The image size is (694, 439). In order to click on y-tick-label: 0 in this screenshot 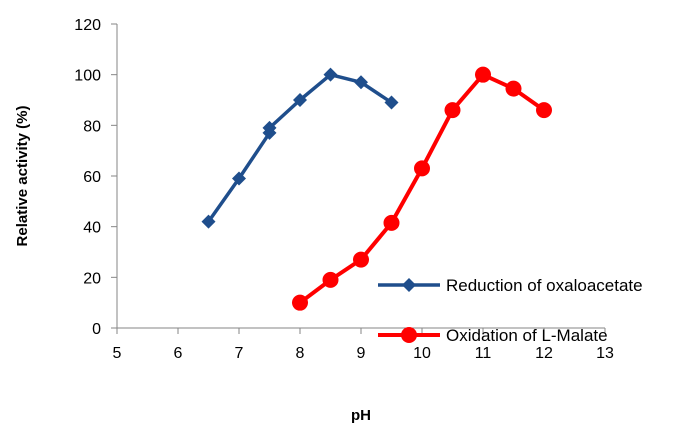, I will do `click(96, 329)`.